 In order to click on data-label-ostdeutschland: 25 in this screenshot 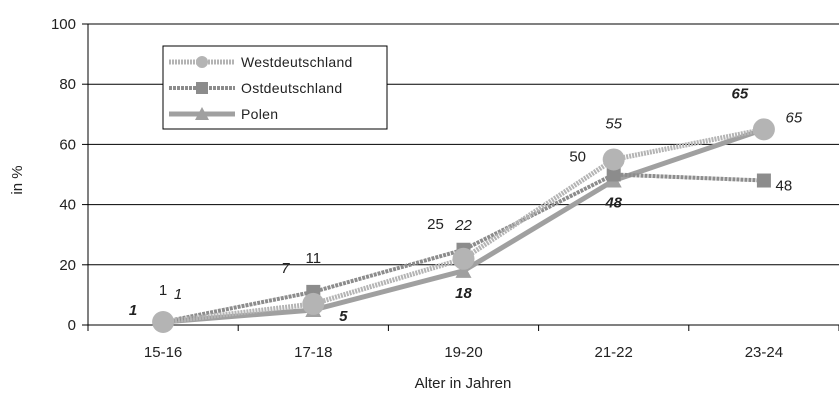, I will do `click(435, 224)`.